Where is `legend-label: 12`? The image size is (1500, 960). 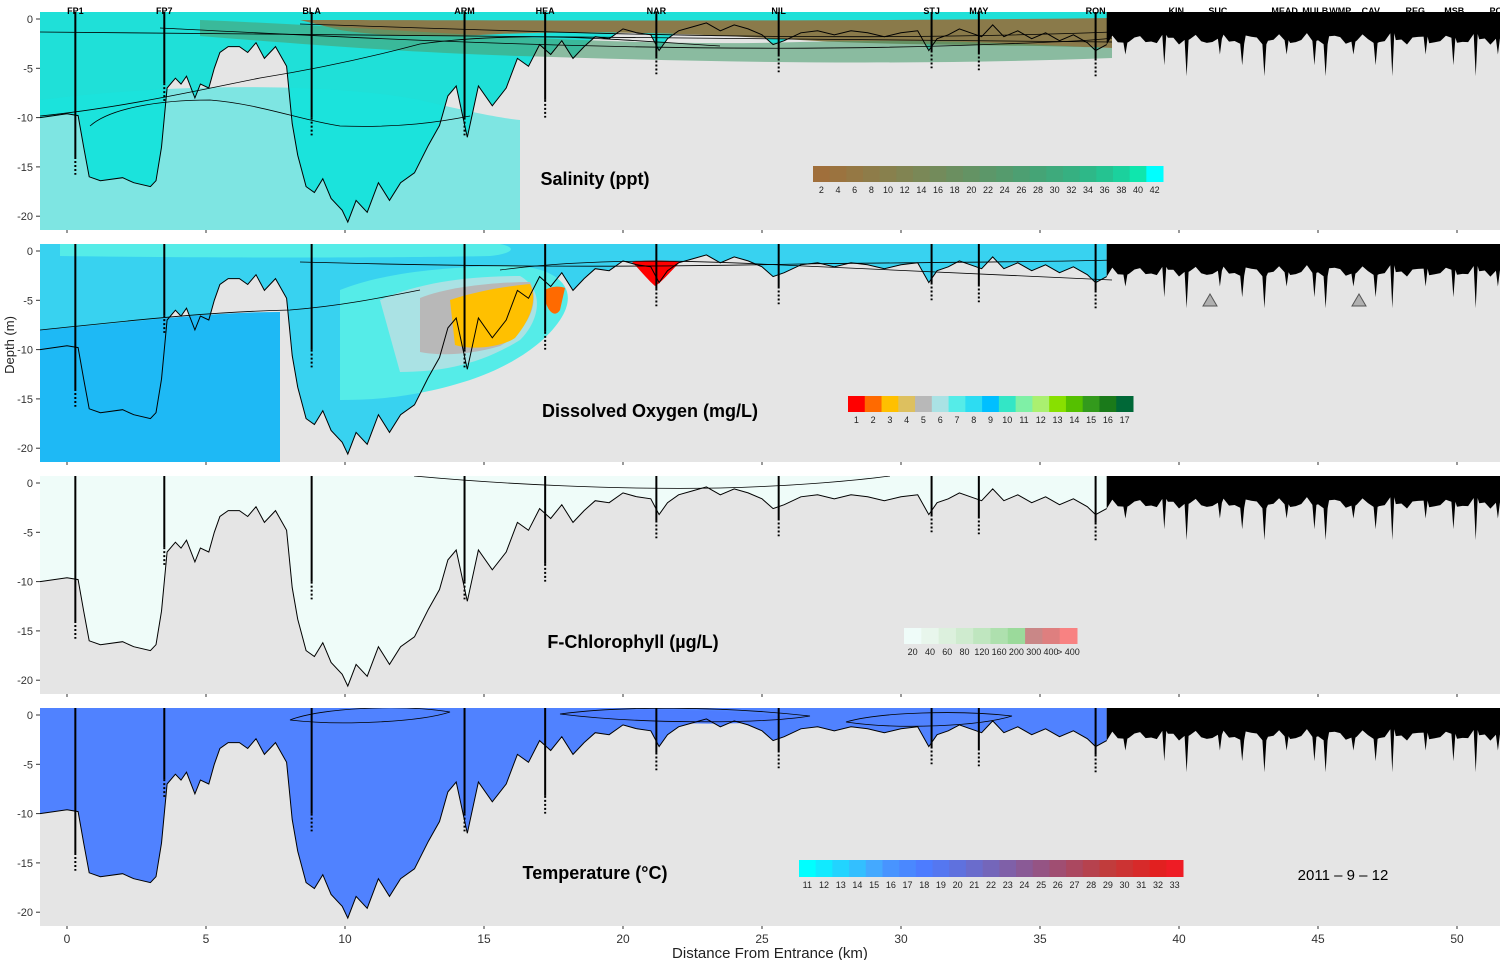
legend-label: 12 is located at coordinates (1041, 420).